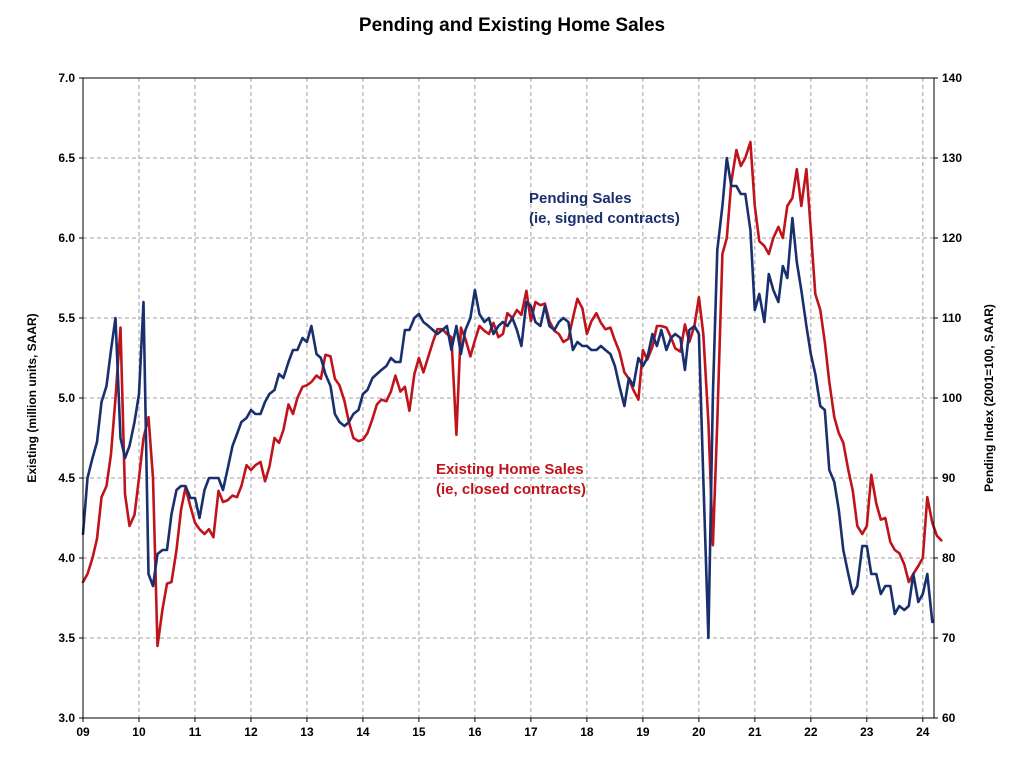 This screenshot has height=768, width=1024. I want to click on right-tick-label: 90, so click(949, 478).